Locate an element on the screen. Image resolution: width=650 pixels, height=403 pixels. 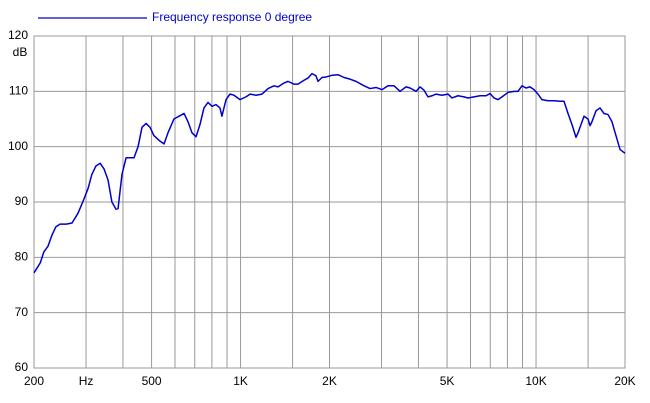
x-tick-label: 2K is located at coordinates (329, 381).